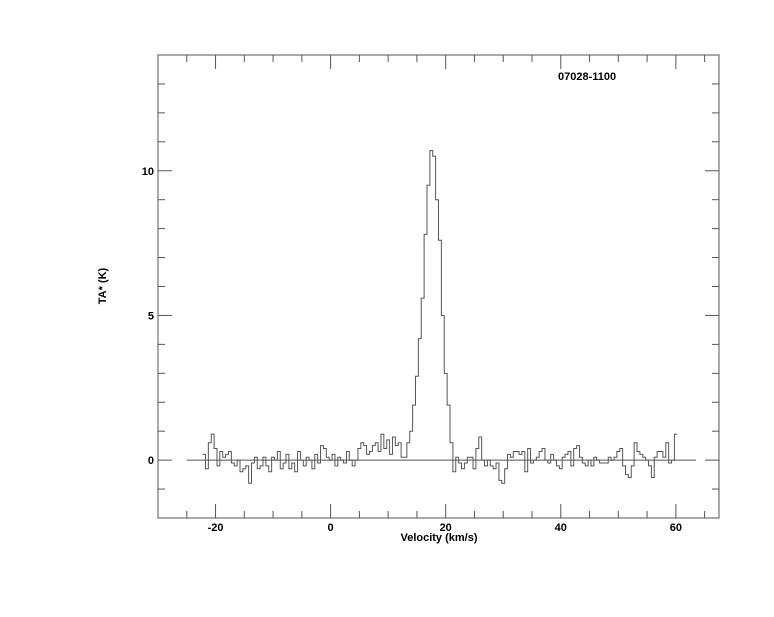 This screenshot has height=617, width=774. Describe the element at coordinates (676, 528) in the screenshot. I see `x-tick-label: 60` at that location.